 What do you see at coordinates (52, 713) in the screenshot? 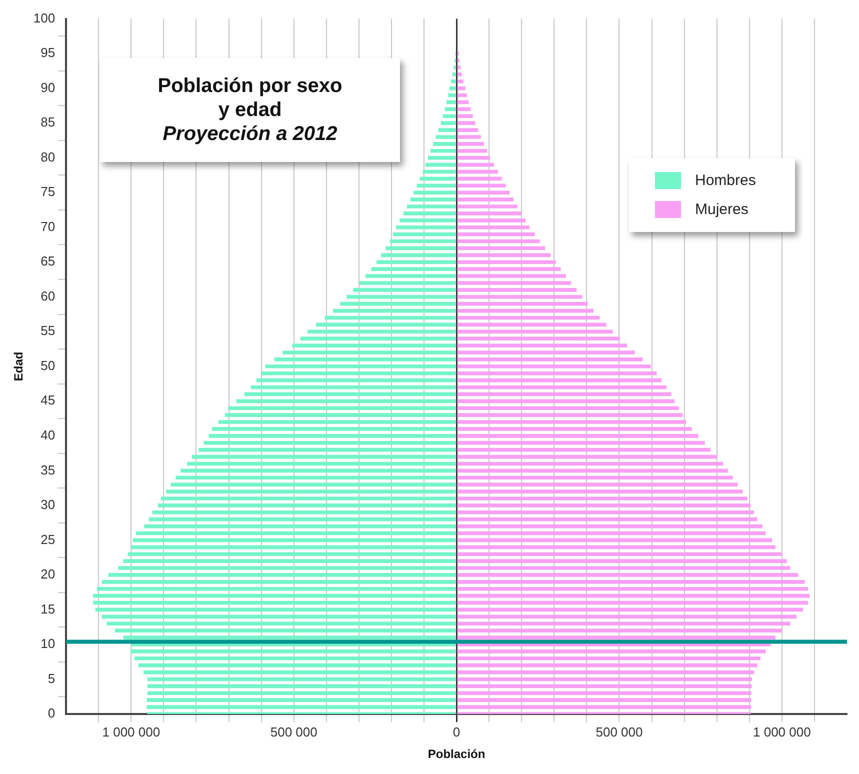
I see `y-tick-label: 0` at bounding box center [52, 713].